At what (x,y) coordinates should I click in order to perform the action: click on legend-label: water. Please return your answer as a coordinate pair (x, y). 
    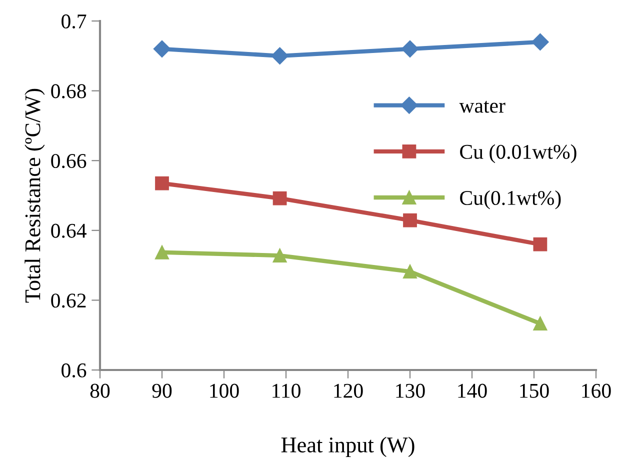
    Looking at the image, I should click on (482, 106).